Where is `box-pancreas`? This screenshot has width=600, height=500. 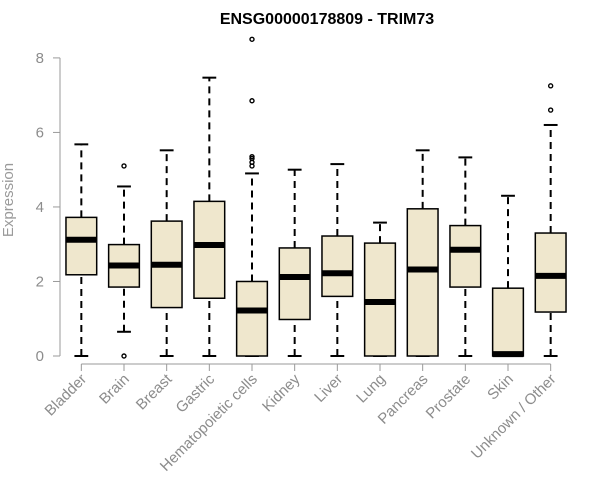
box-pancreas is located at coordinates (422, 253).